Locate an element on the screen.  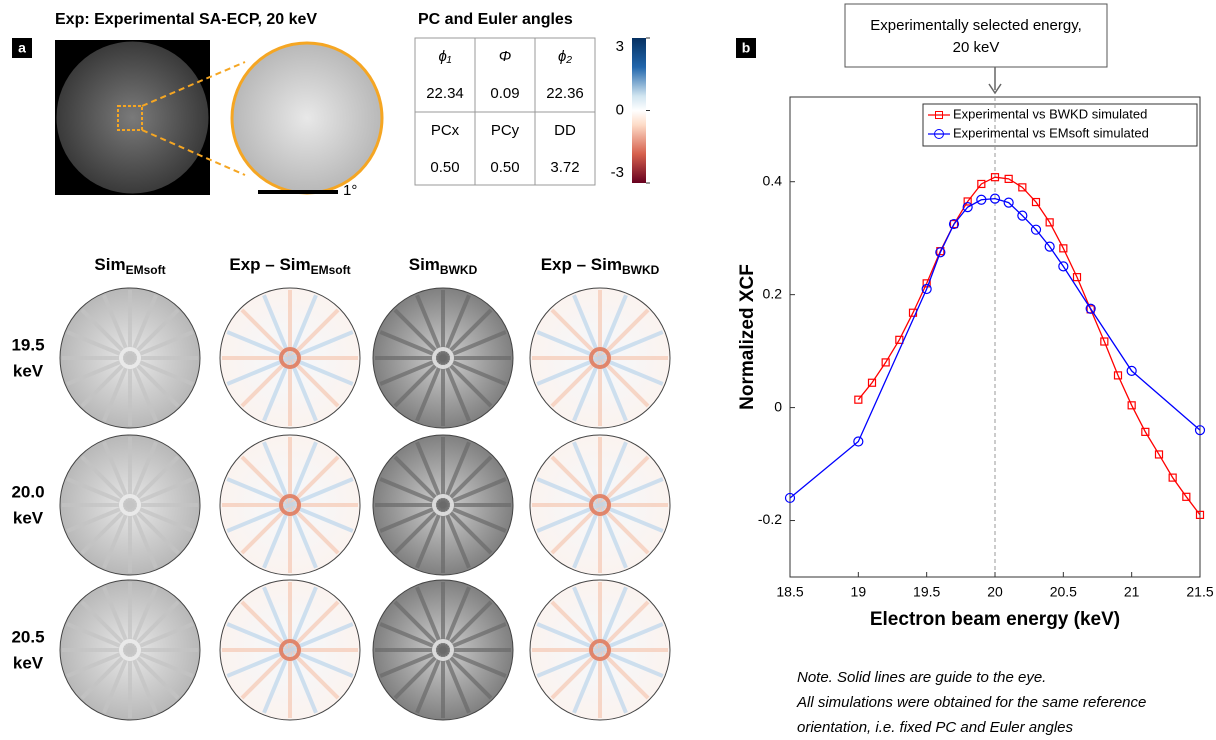
y-tick-label: 0.4 is located at coordinates (773, 180).